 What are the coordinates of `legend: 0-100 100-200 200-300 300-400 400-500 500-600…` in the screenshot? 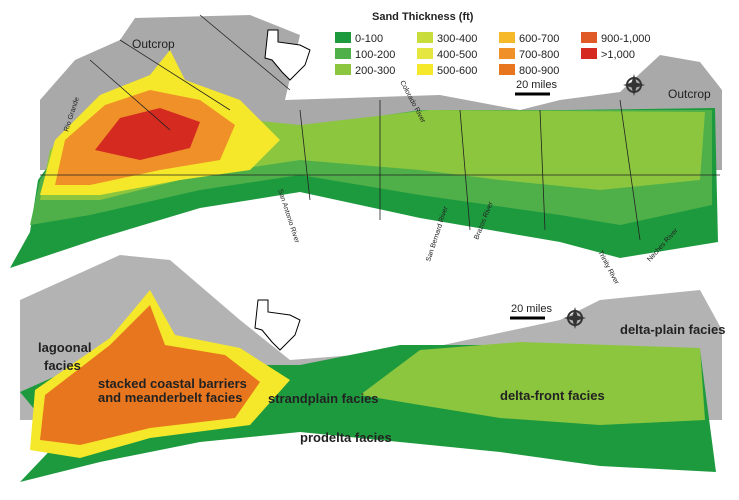 It's located at (493, 54).